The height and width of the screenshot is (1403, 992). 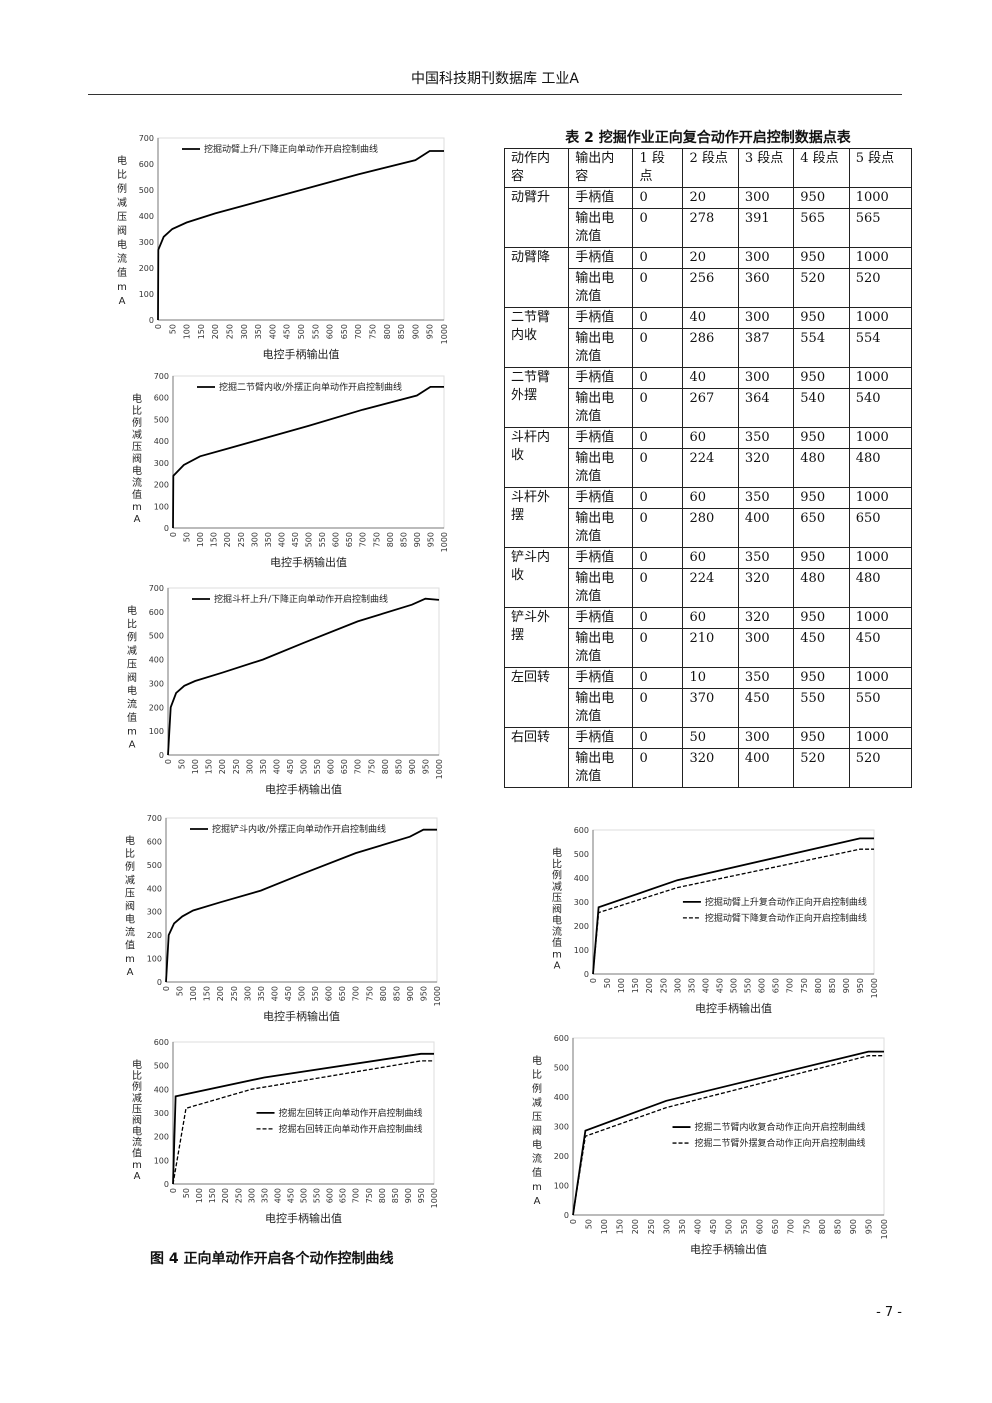 I want to click on table-row: 动臂降 手柄值 0 20 300 950 1000, so click(x=708, y=277).